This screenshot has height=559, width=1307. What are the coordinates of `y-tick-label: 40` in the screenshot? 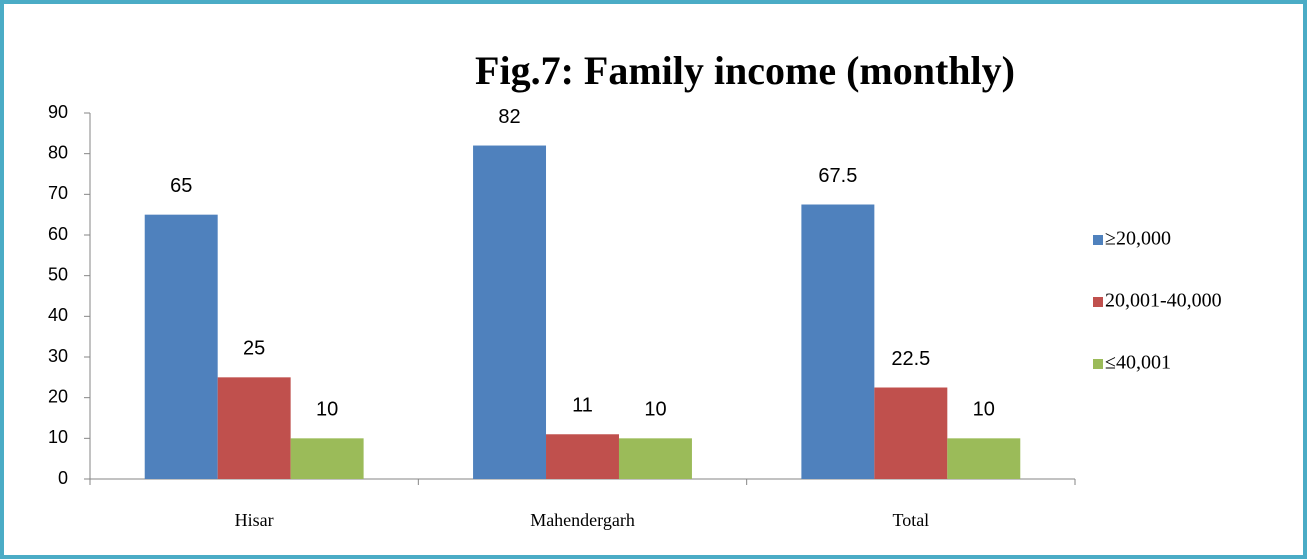 It's located at (58, 315).